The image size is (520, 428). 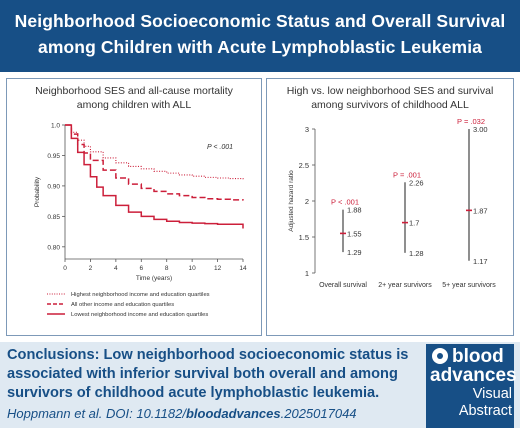 What do you see at coordinates (304, 237) in the screenshot?
I see `hr-y-tick-label: 1.5` at bounding box center [304, 237].